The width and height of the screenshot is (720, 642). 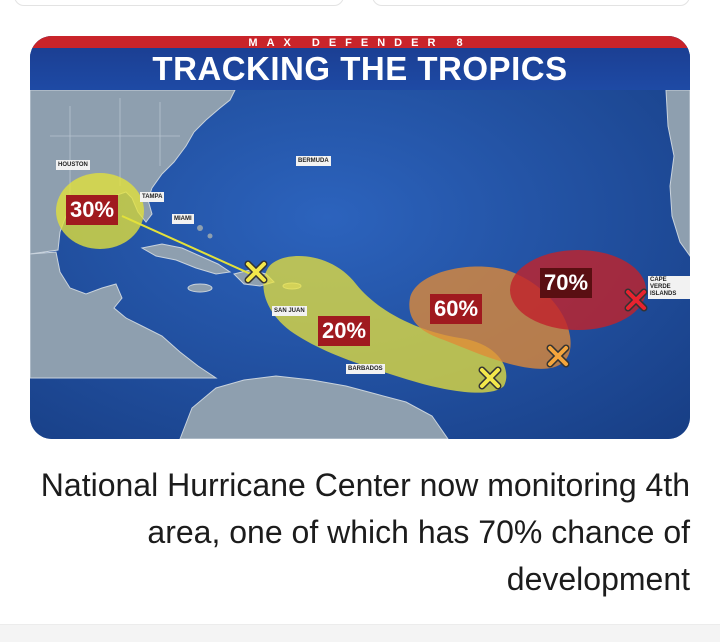 I want to click on previous-cards-edge, so click(x=360, y=6).